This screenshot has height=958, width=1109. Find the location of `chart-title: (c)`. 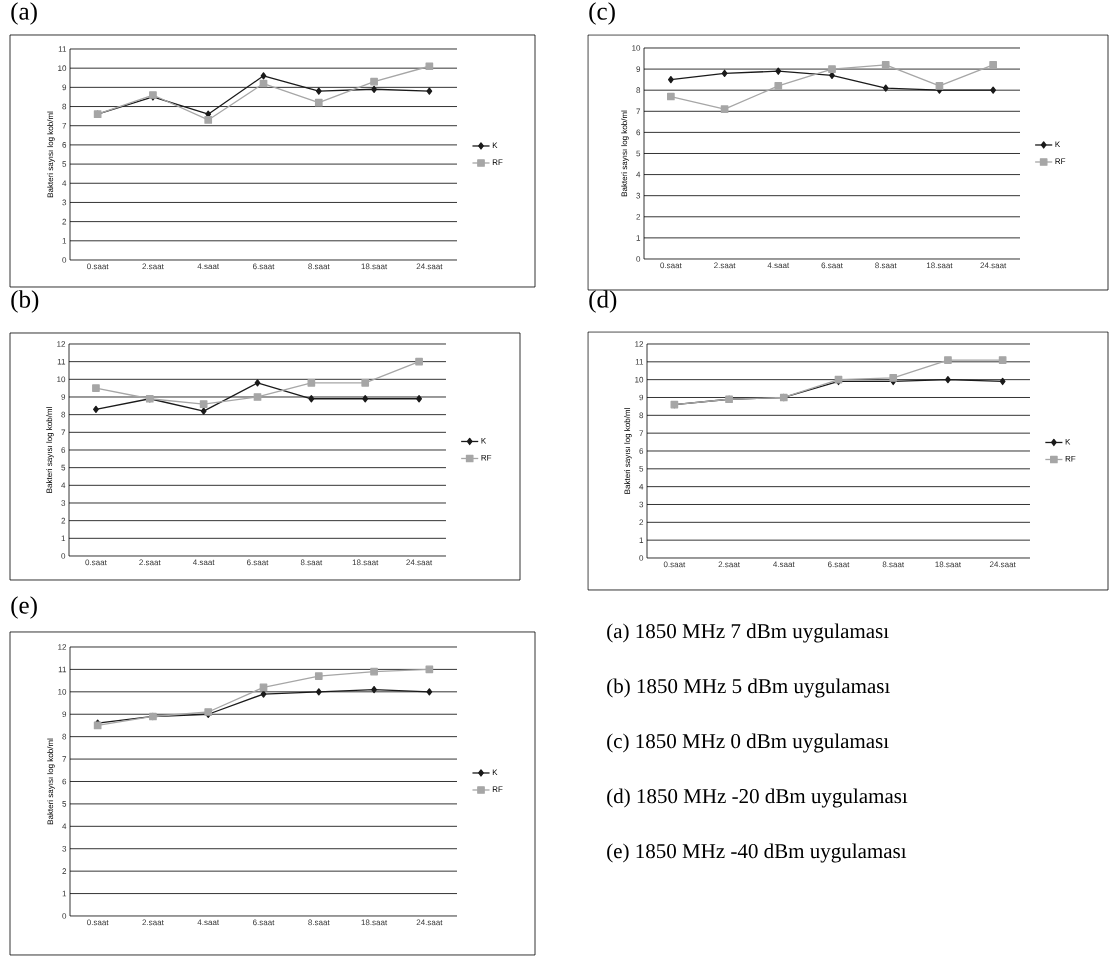

chart-title: (c) is located at coordinates (602, 13).